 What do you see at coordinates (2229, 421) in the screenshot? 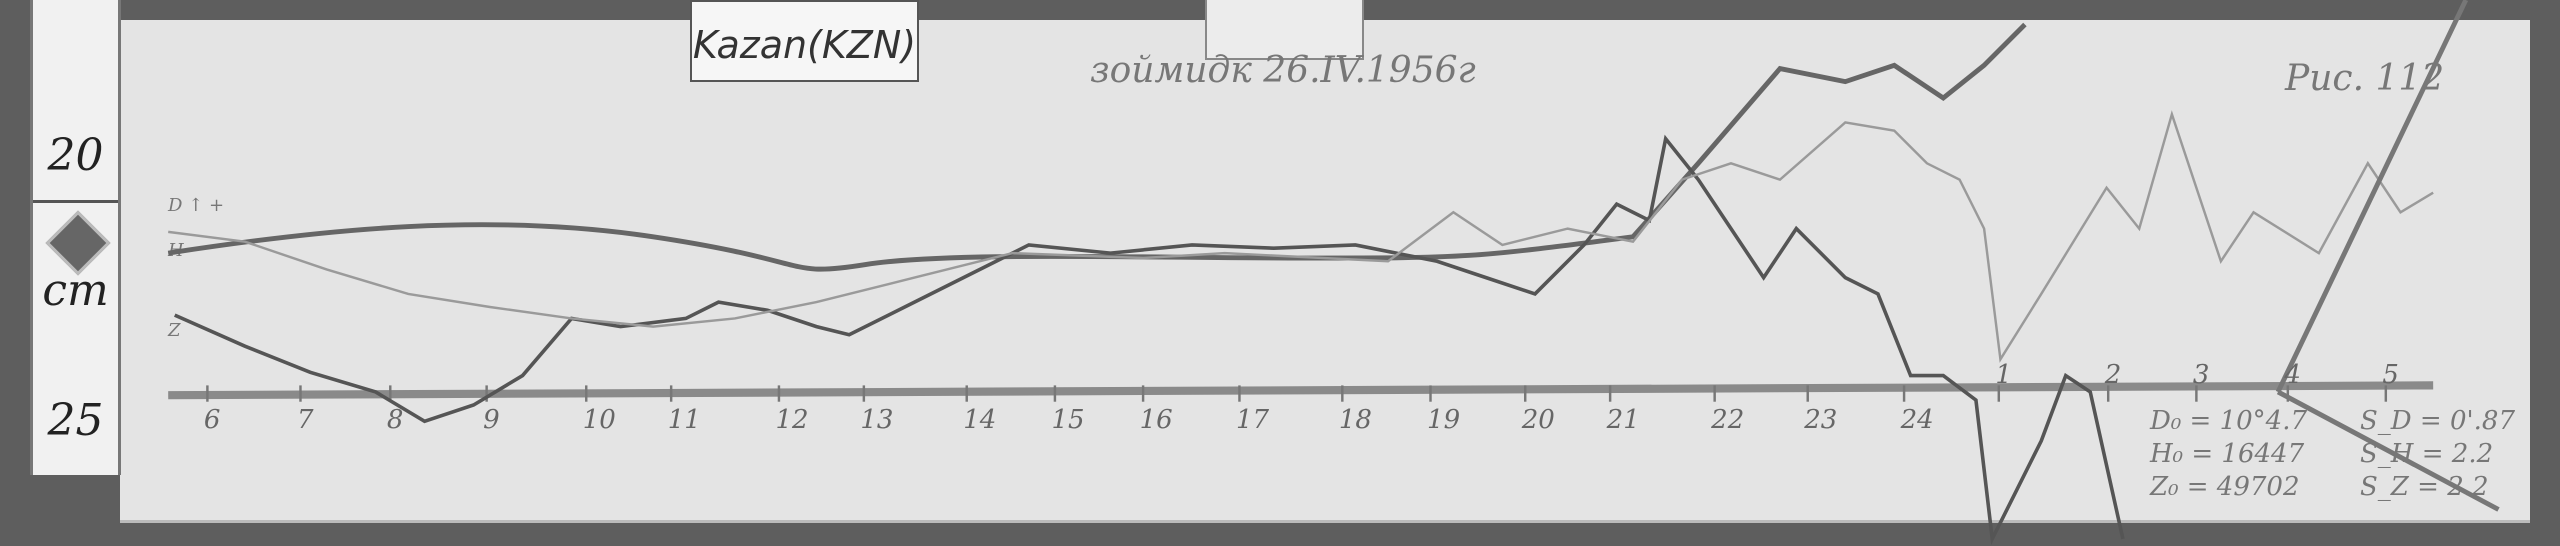
I see `d0-value: D₀ = 10°4.7` at bounding box center [2229, 421].